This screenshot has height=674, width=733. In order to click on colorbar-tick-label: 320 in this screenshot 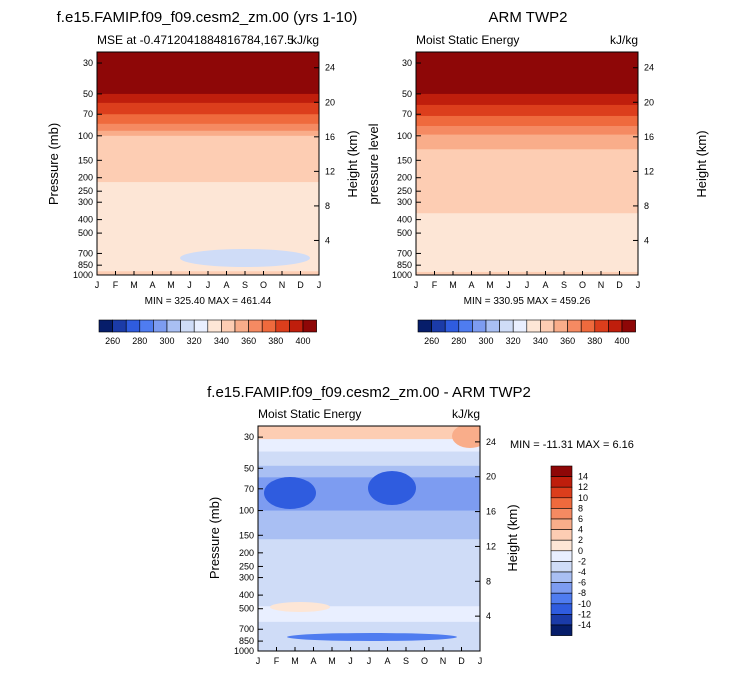, I will do `click(194, 341)`.